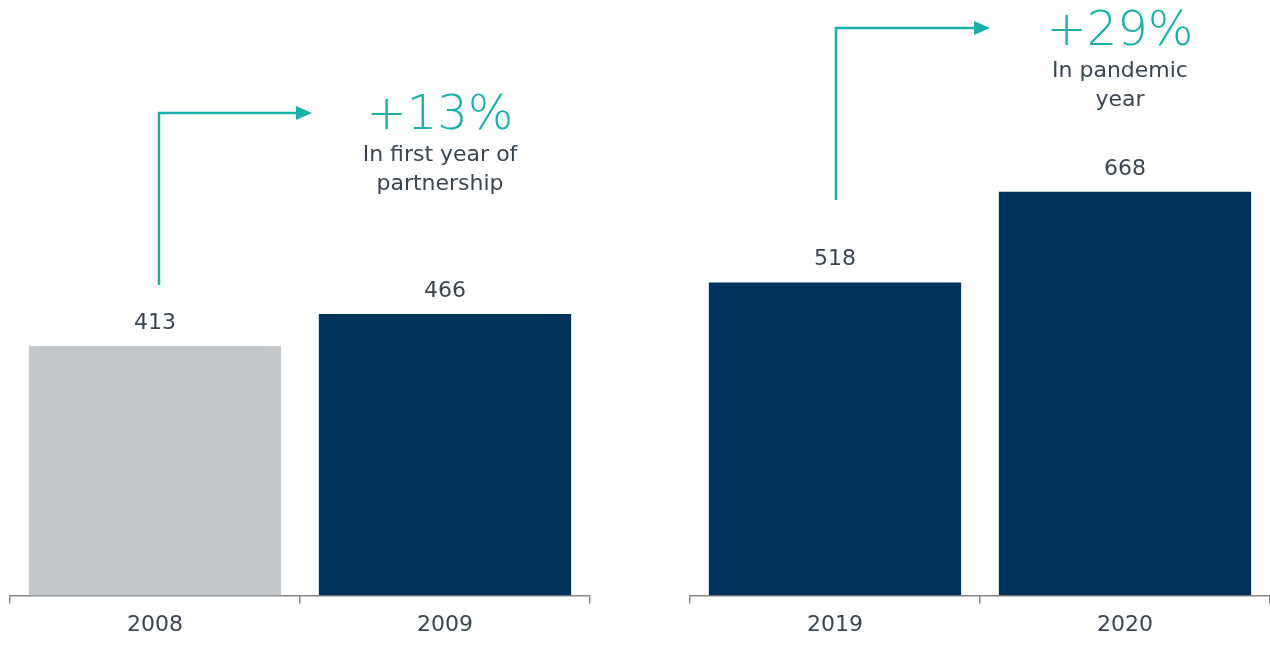 The width and height of the screenshot is (1270, 652). What do you see at coordinates (835, 623) in the screenshot?
I see `x-tick-label: 2019` at bounding box center [835, 623].